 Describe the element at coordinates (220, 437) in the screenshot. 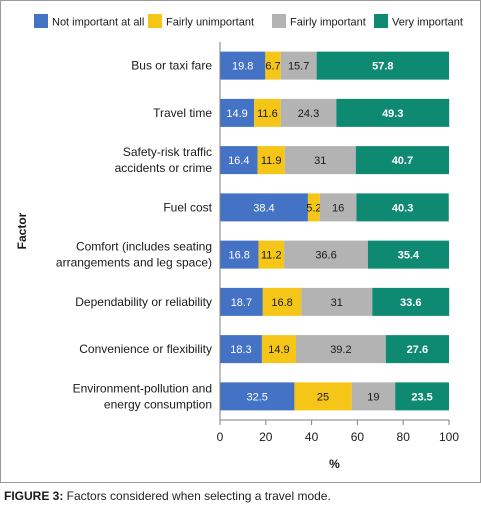

I see `x-tick-label-1: 0` at that location.